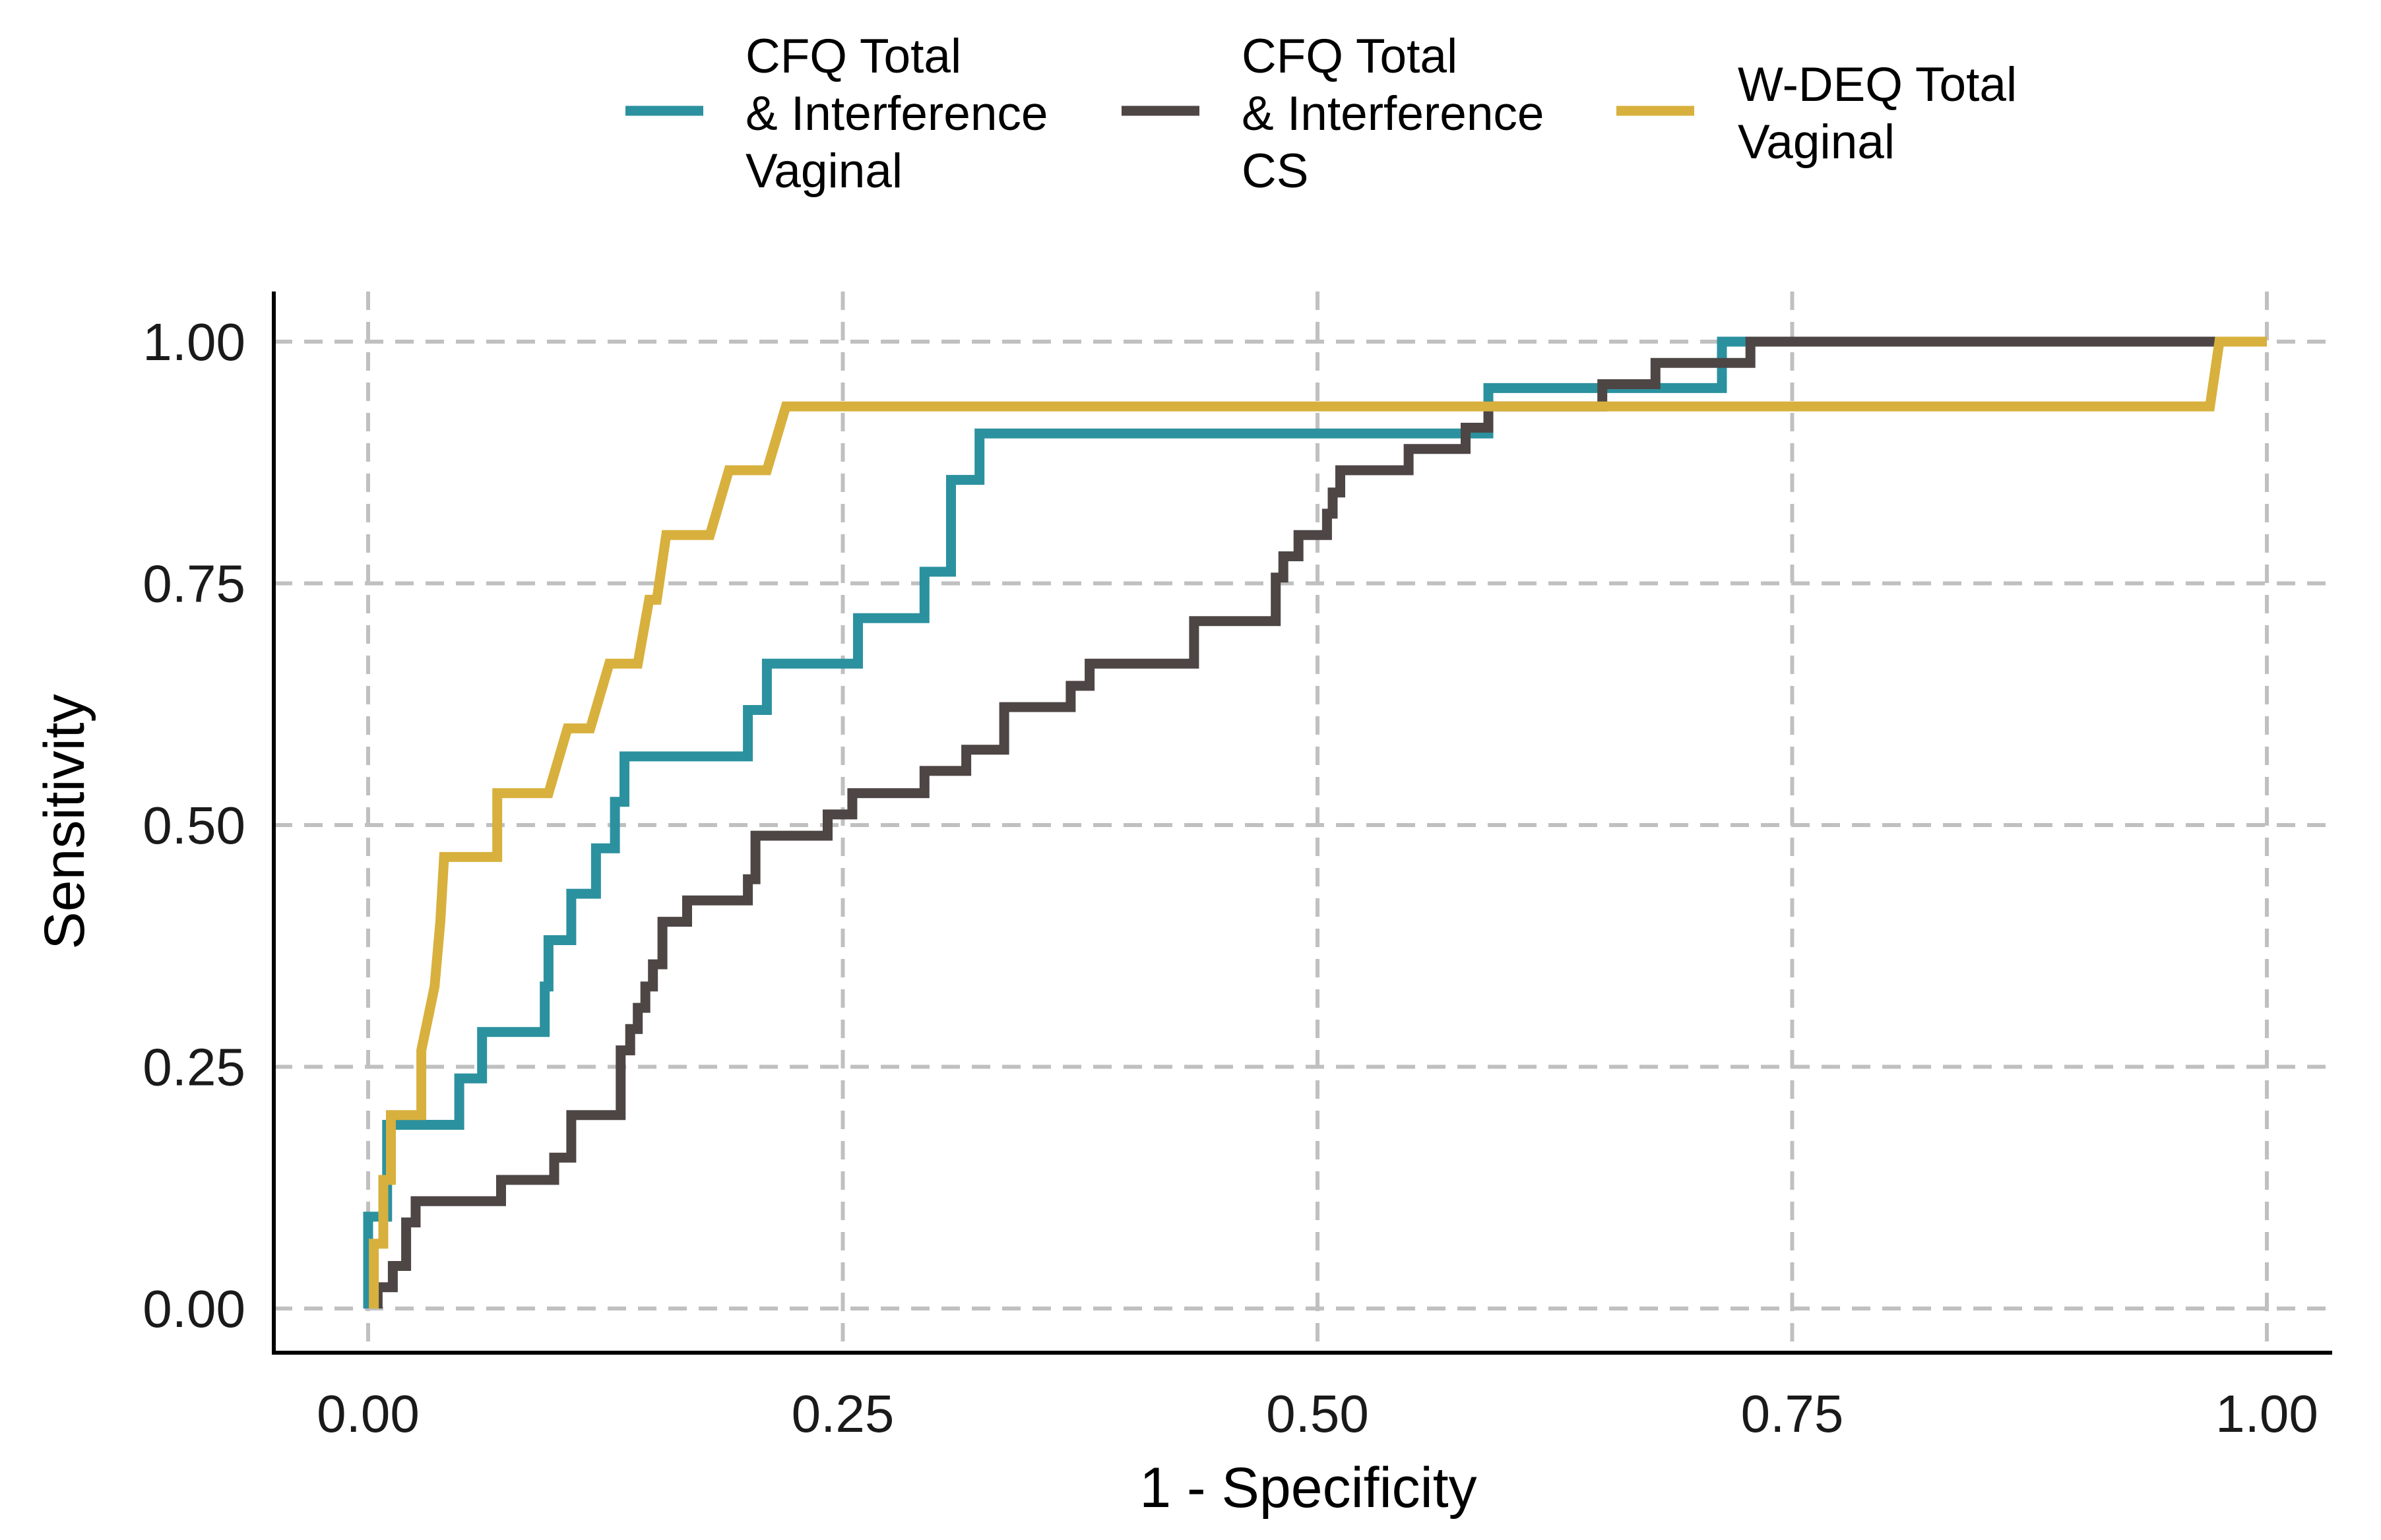  I want to click on legend-item-wdeq-vaginal: W-DEQ Total Vaginal, so click(1816, 113).